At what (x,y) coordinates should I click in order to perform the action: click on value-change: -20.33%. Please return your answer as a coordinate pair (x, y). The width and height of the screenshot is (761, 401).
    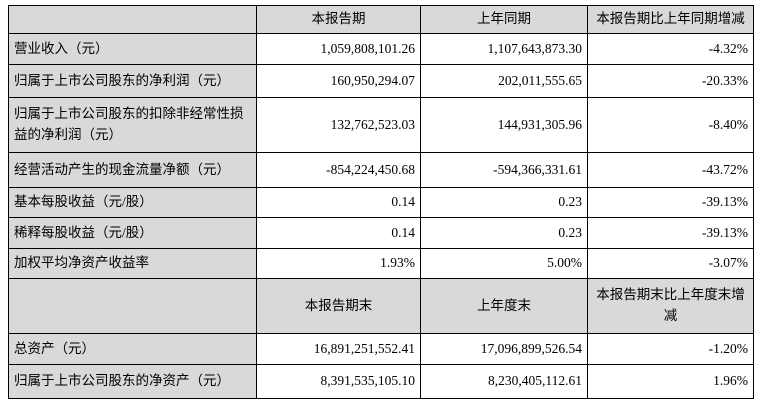
    Looking at the image, I should click on (670, 81).